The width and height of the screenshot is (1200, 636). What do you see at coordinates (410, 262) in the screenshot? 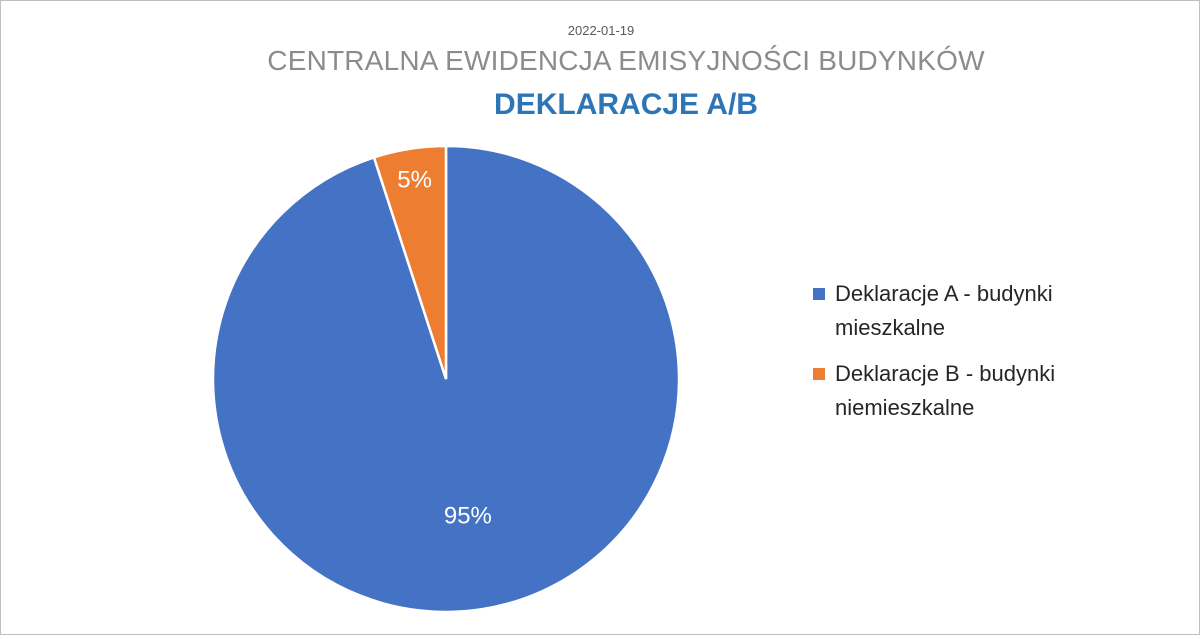
I see `pie-slice-b` at bounding box center [410, 262].